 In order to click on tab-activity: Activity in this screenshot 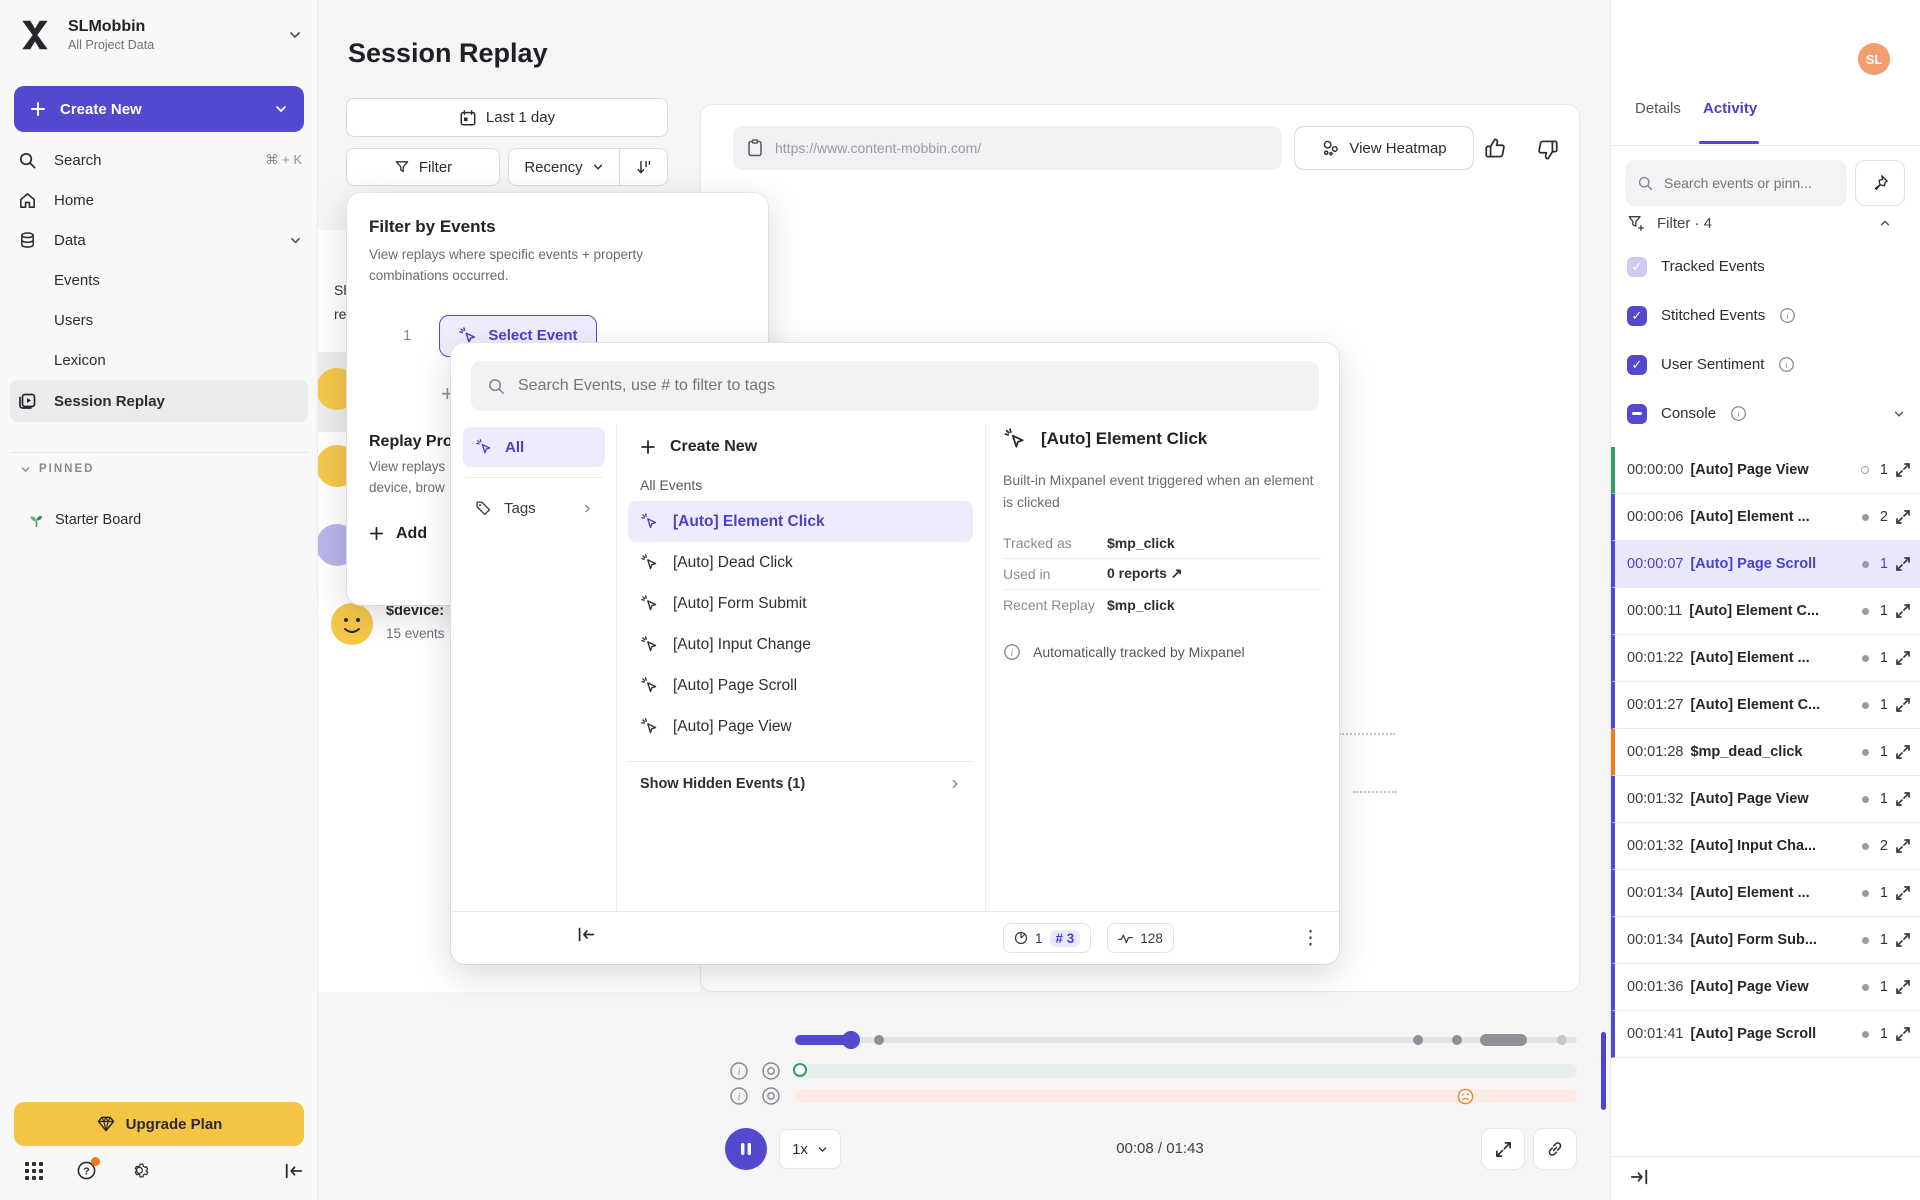, I will do `click(1730, 108)`.